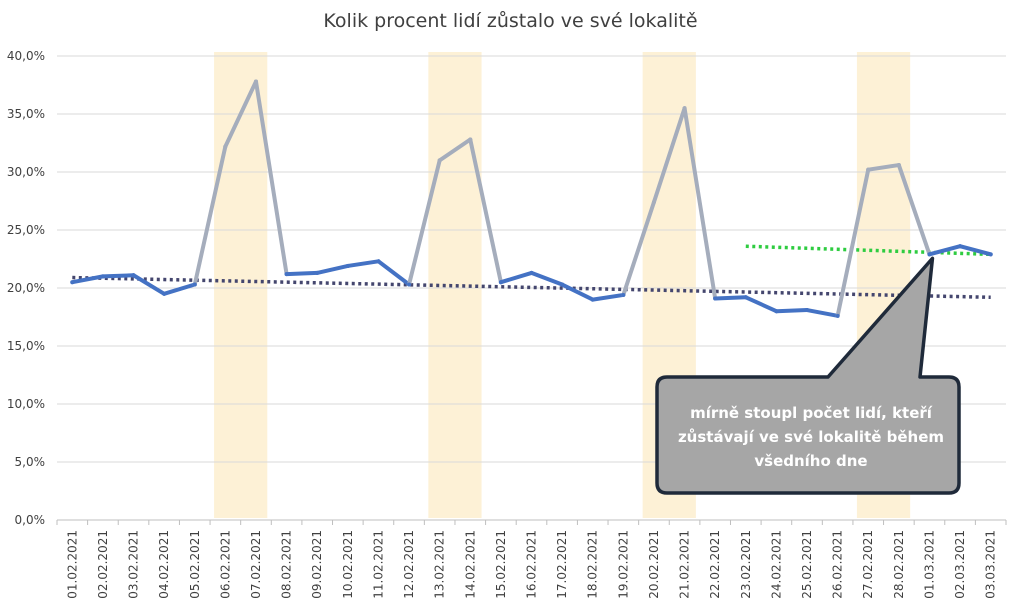 This screenshot has height=605, width=1021. What do you see at coordinates (715, 564) in the screenshot?
I see `x-tick-label: 22.02.2021` at bounding box center [715, 564].